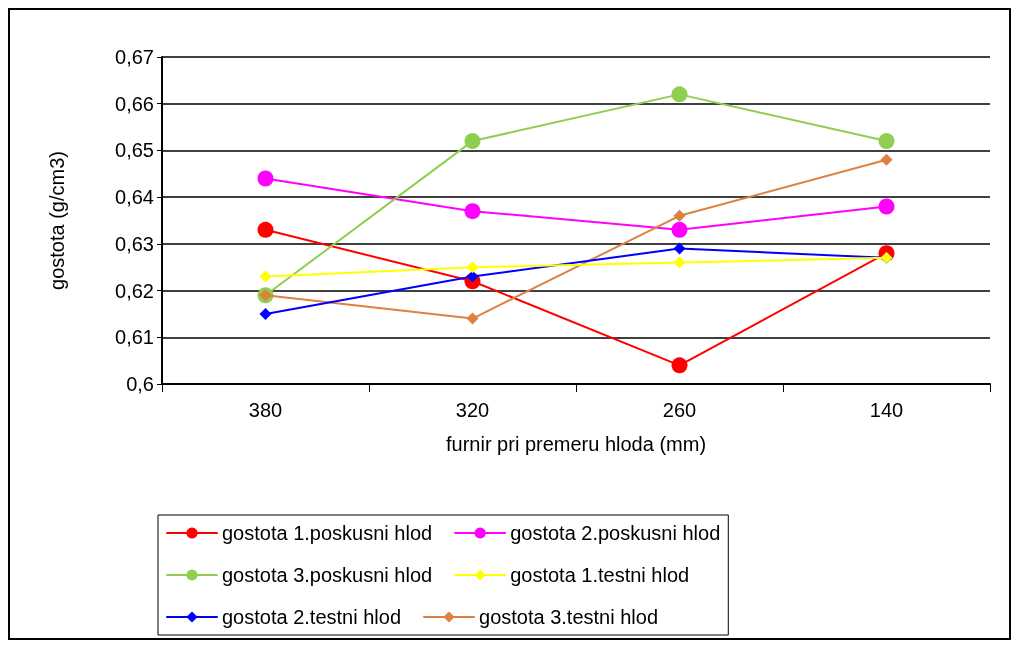 The width and height of the screenshot is (1025, 648). What do you see at coordinates (134, 337) in the screenshot?
I see `y-tick-label: 0,61` at bounding box center [134, 337].